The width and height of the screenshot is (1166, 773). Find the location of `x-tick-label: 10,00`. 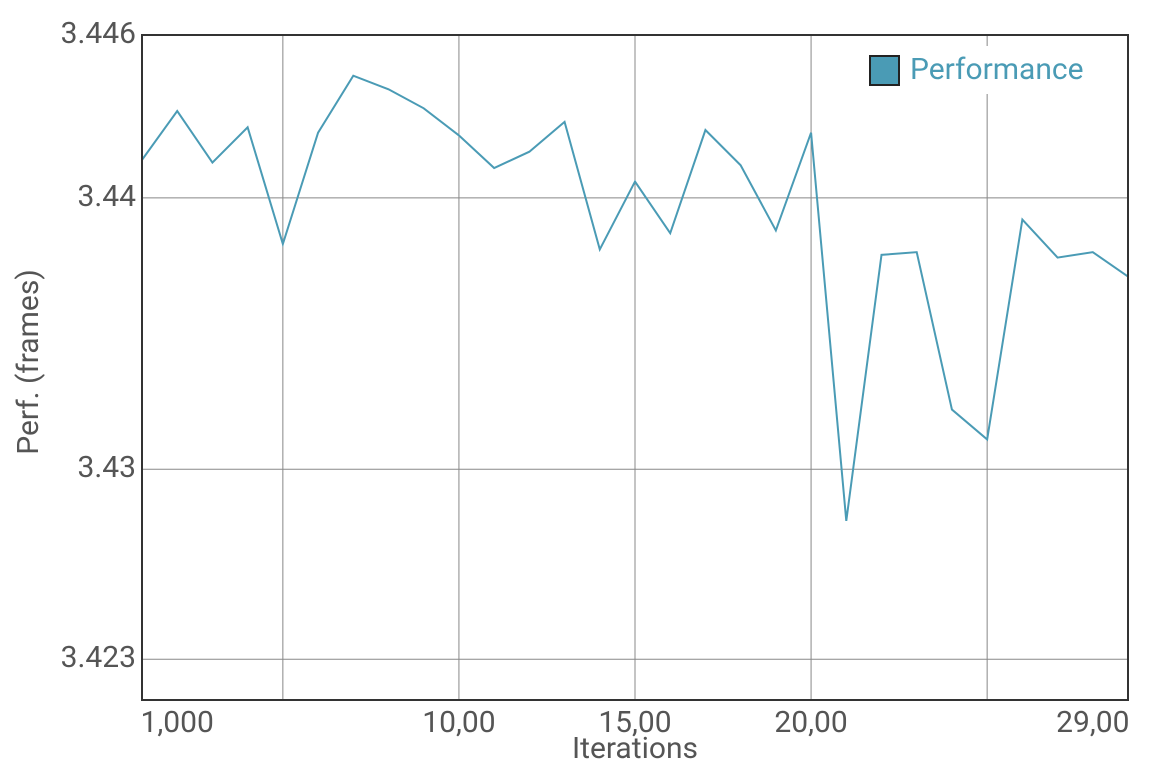

x-tick-label: 10,00 is located at coordinates (458, 722).